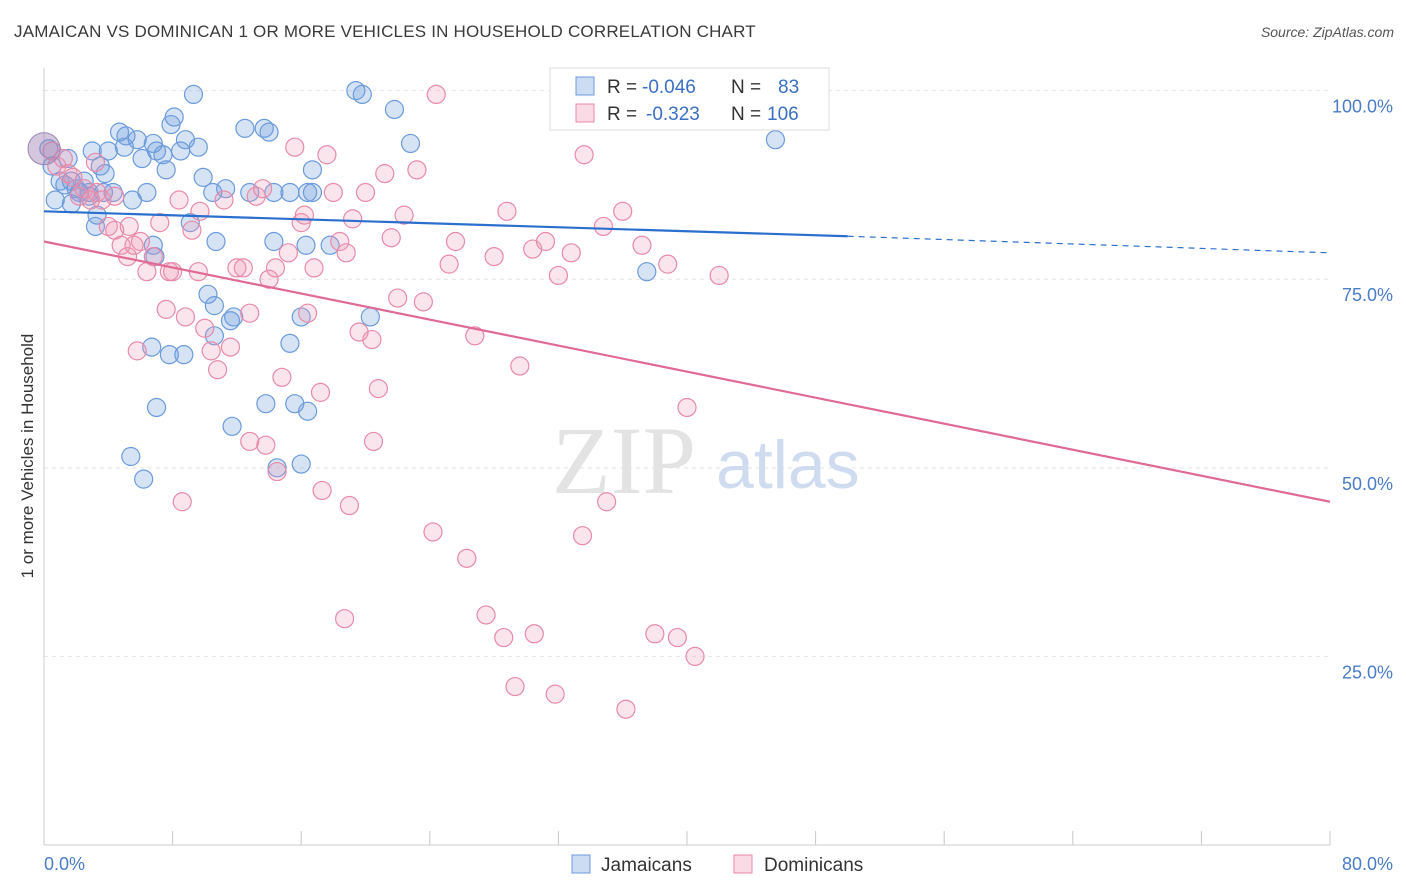 This screenshot has height=892, width=1406. Describe the element at coordinates (1362, 107) in the screenshot. I see `y-tick-label-100: 100.0%` at that location.